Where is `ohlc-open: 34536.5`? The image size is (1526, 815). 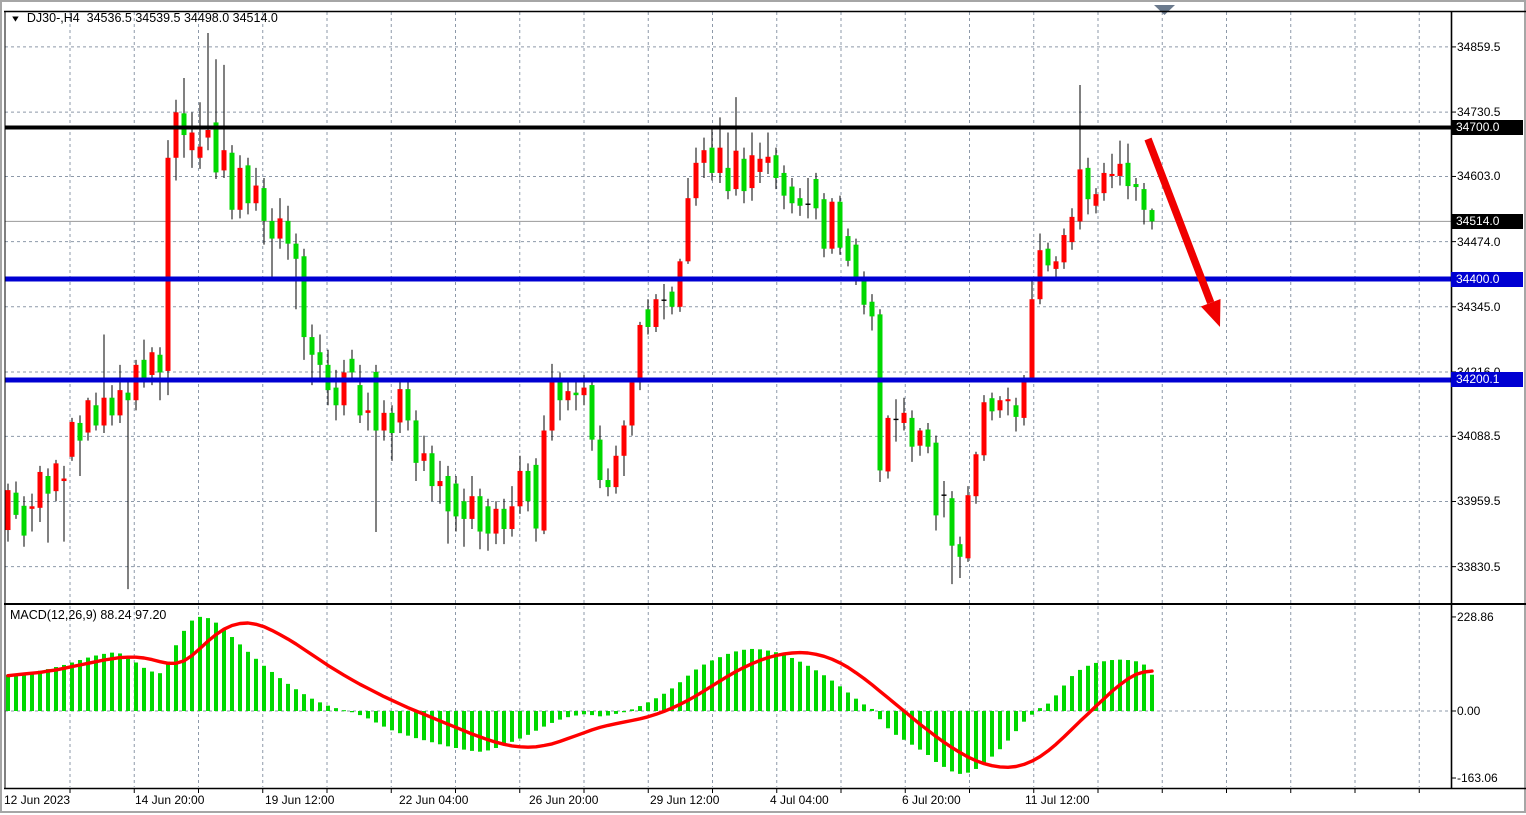 ohlc-open: 34536.5 is located at coordinates (109, 18).